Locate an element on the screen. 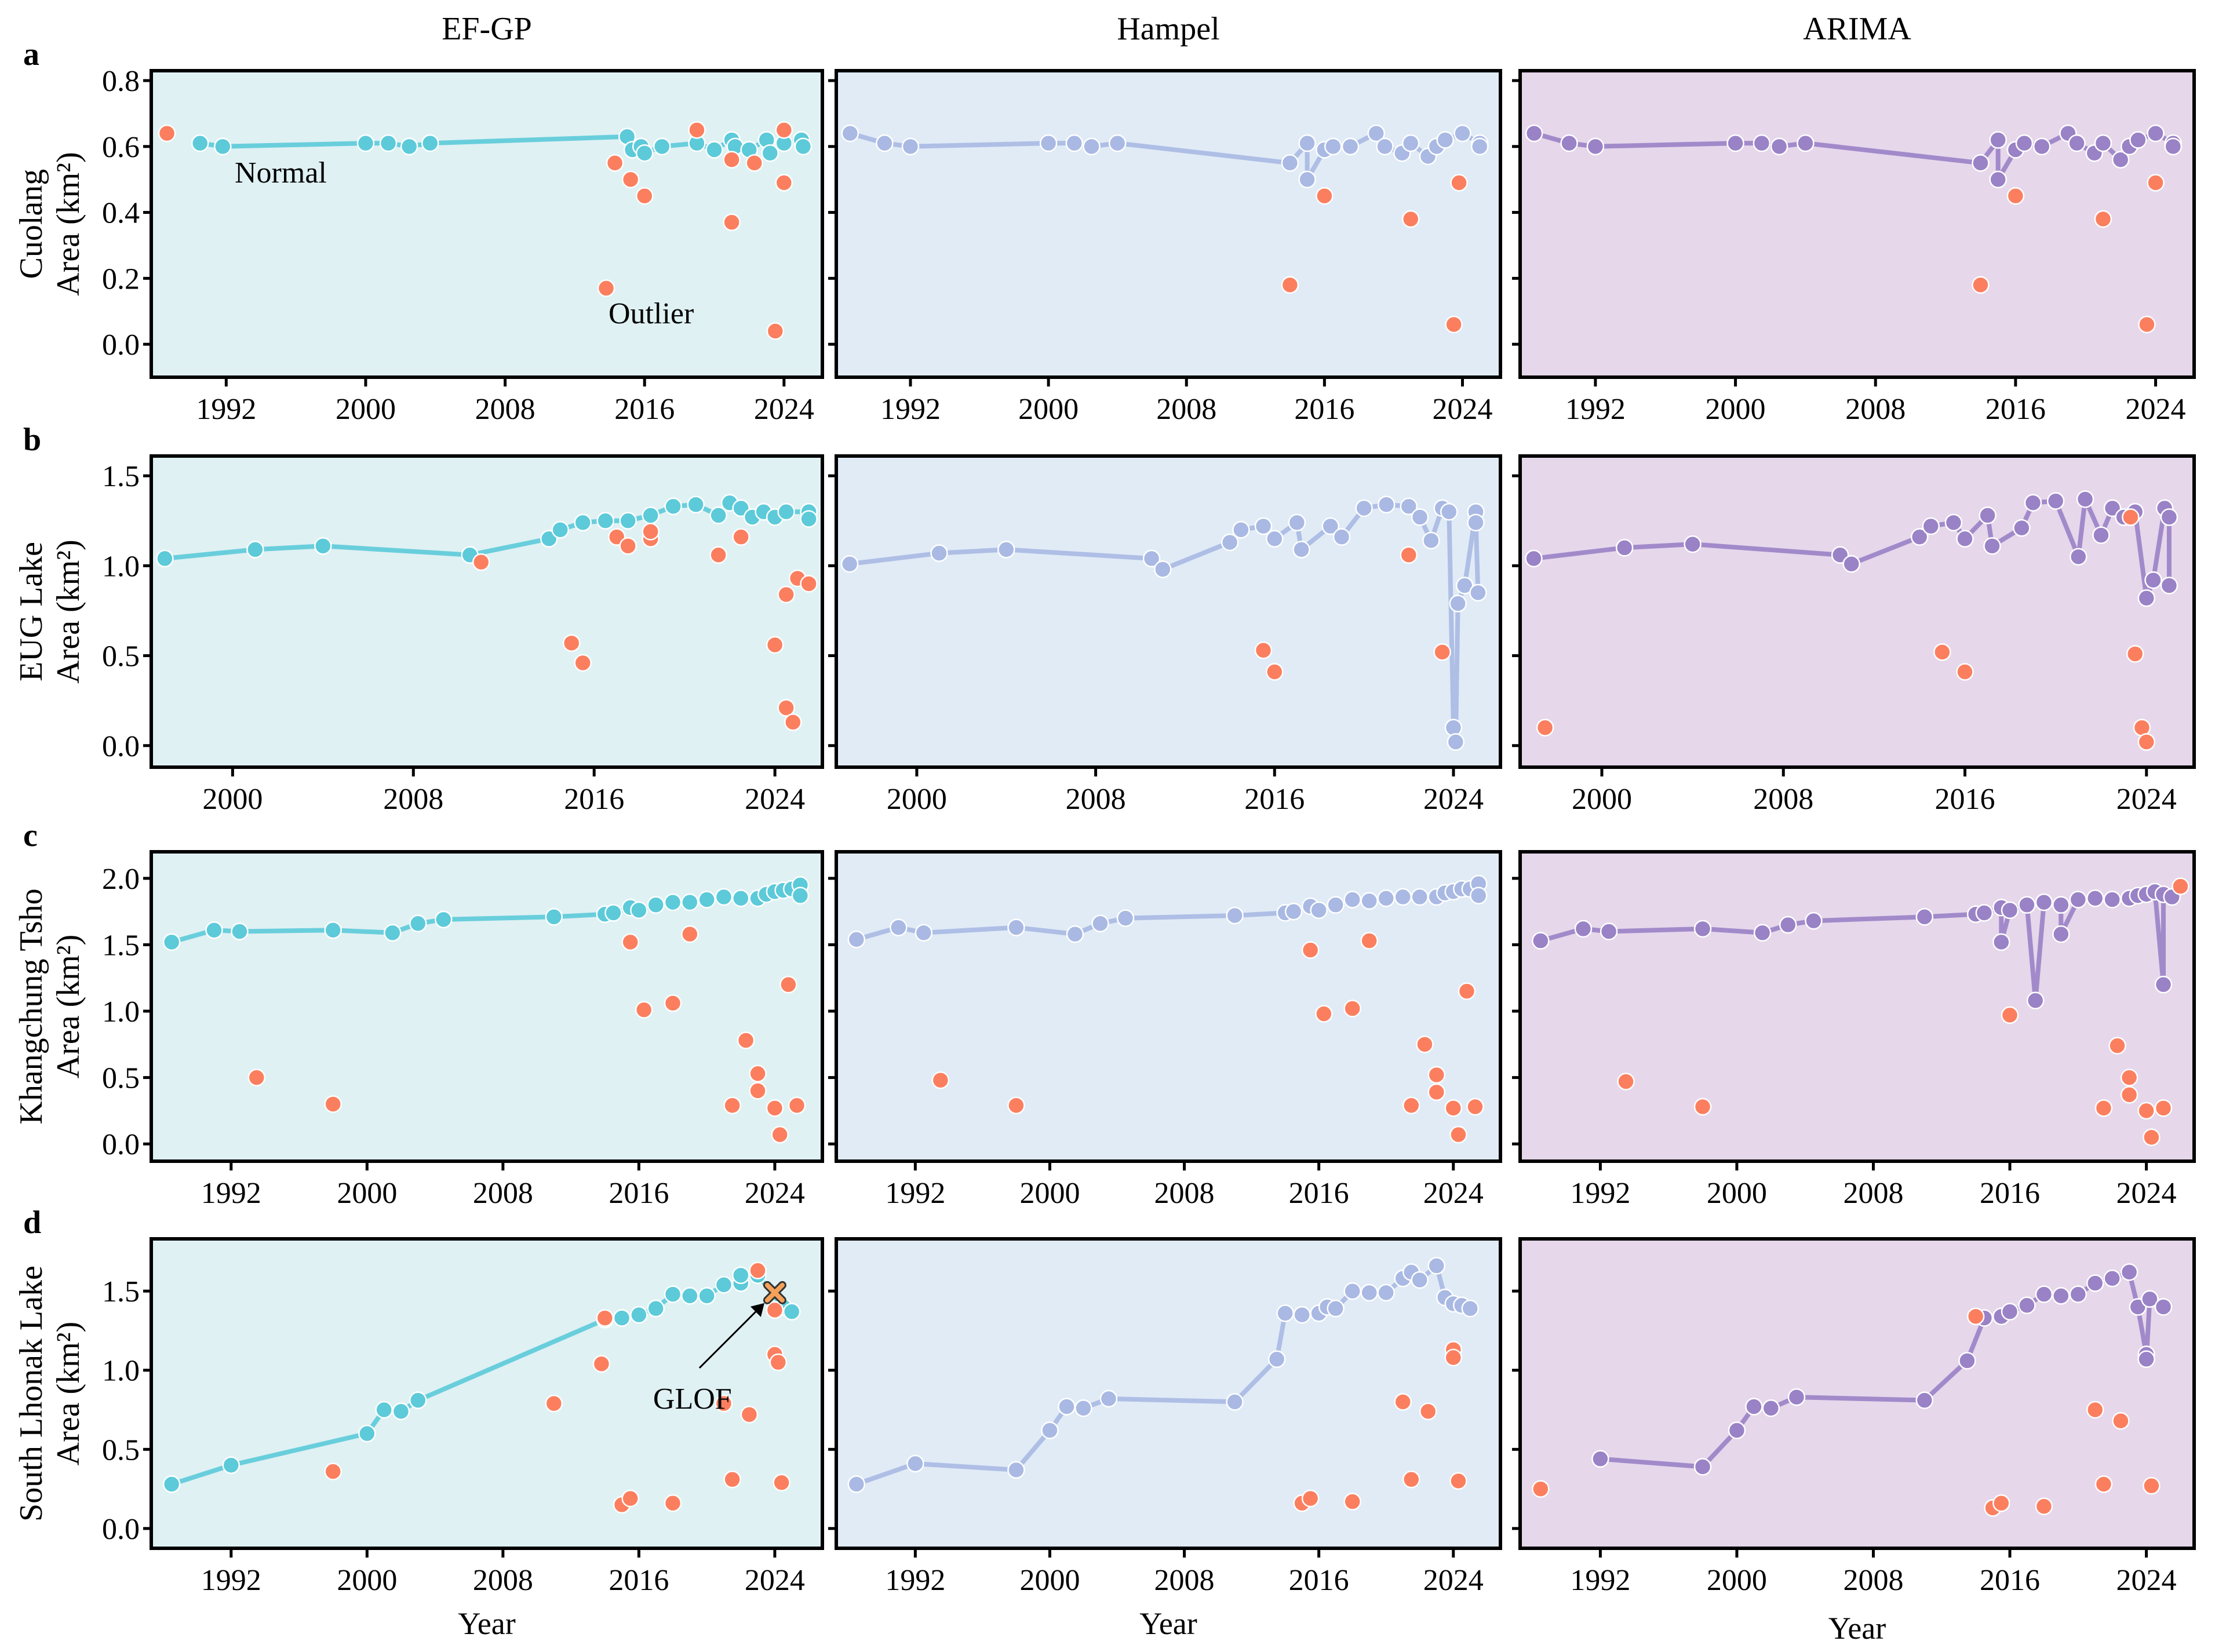 This screenshot has width=2215, height=1652. panel-c-ef-gp: 0.0 0.5 1.0 1.5 2.0 1992 2000 2008 2016 2024 is located at coordinates (463, 1030).